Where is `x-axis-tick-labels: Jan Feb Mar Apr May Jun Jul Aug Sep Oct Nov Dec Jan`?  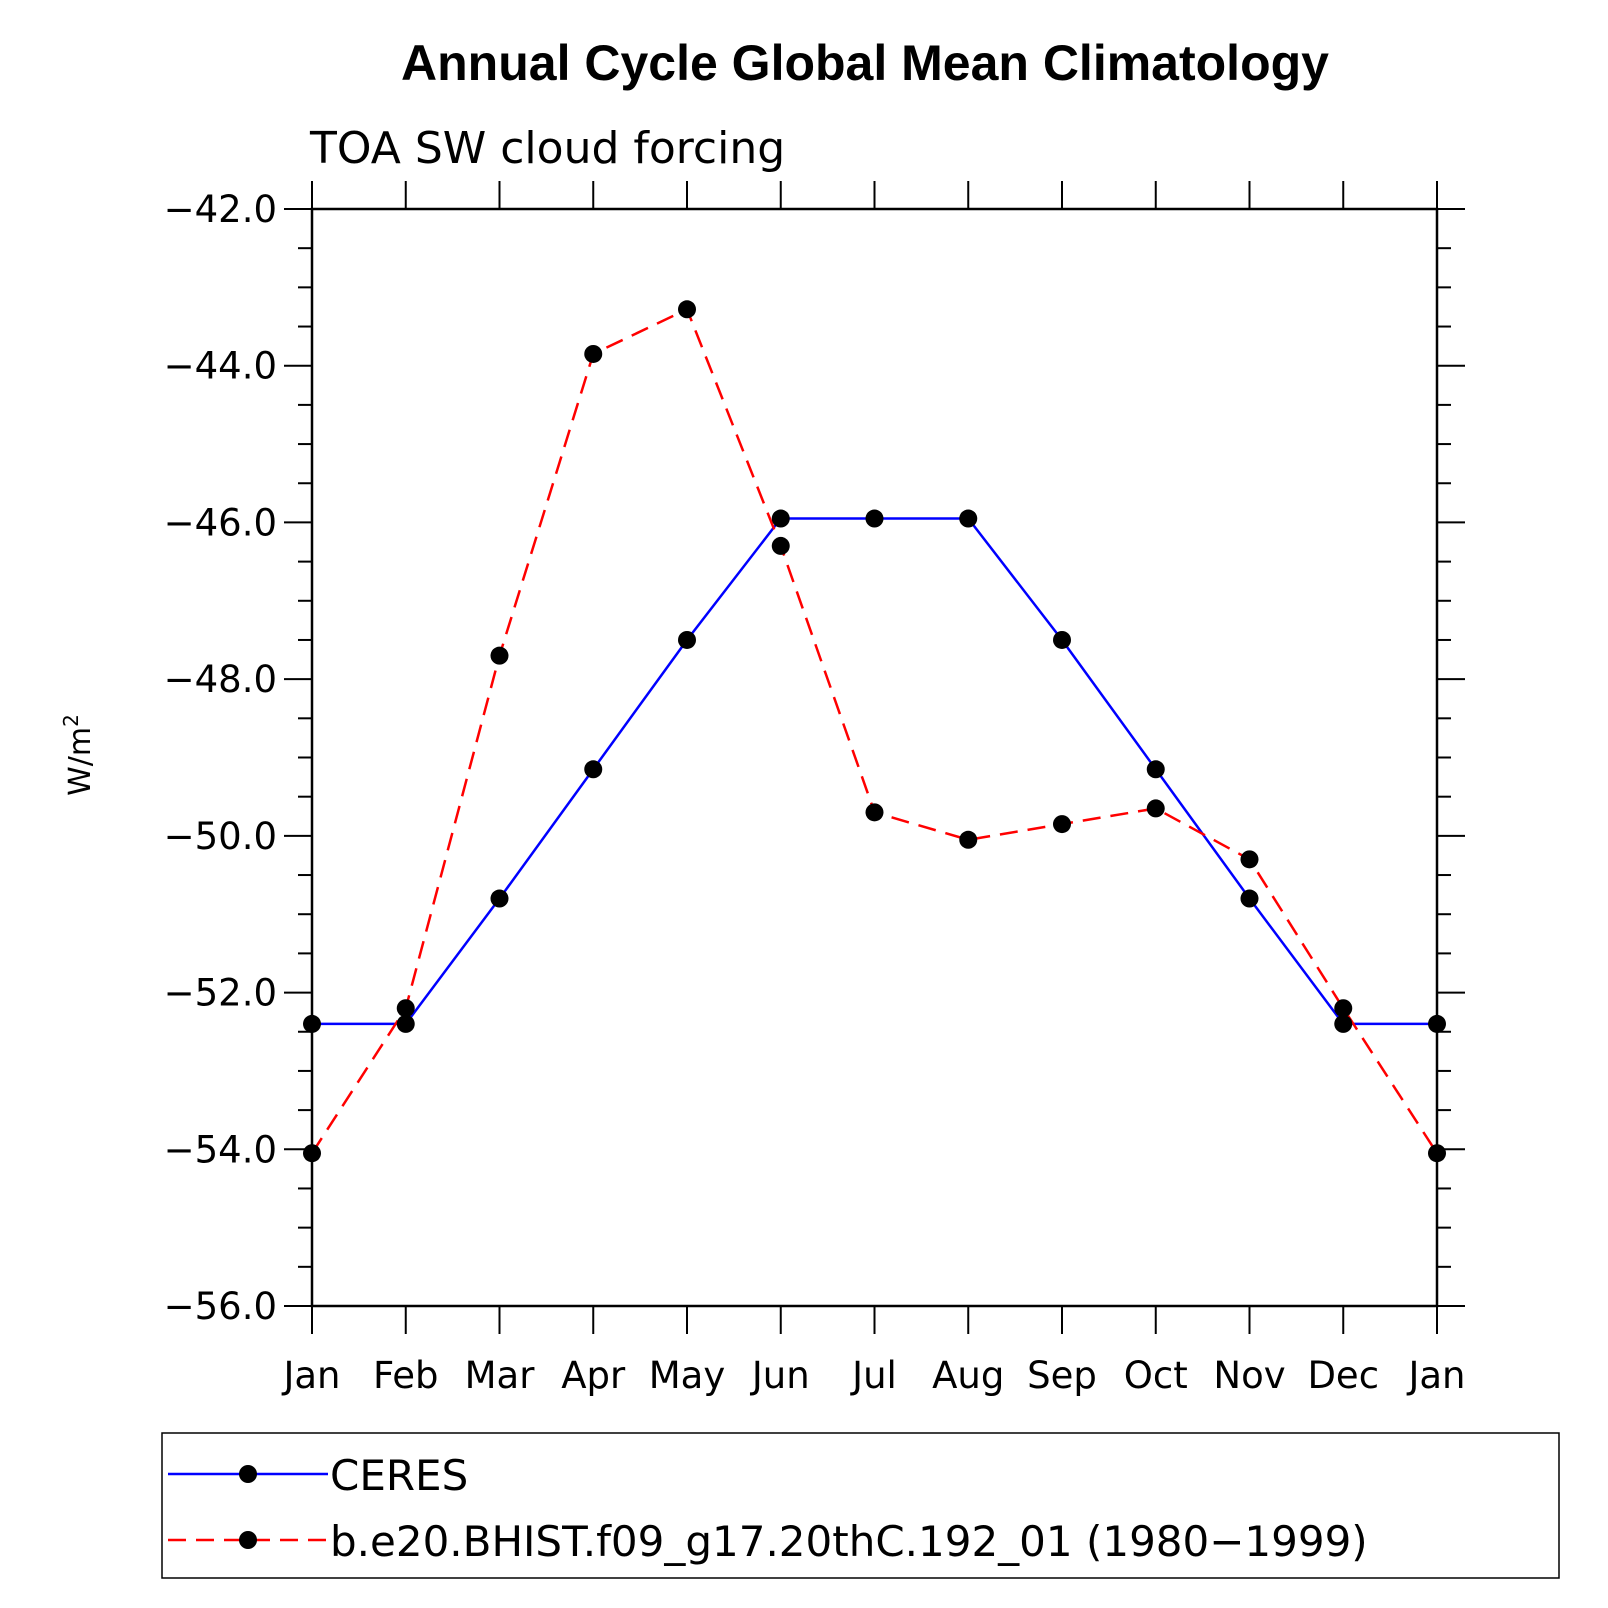
x-axis-tick-labels: Jan Feb Mar Apr May Jun Jul Aug Sep Oct Nov Dec Jan is located at coordinates (873, 1375).